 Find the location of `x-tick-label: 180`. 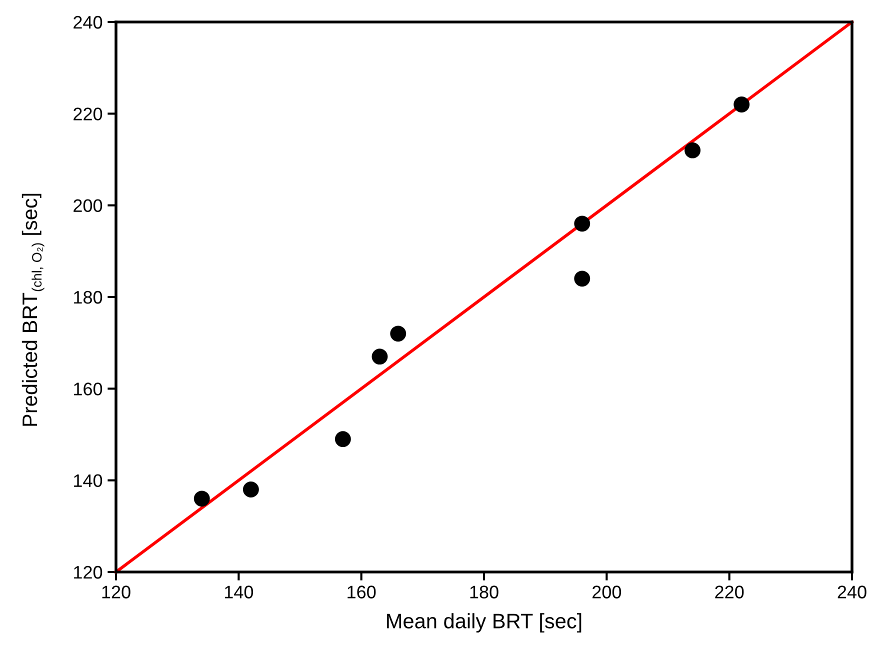

x-tick-label: 180 is located at coordinates (484, 592).